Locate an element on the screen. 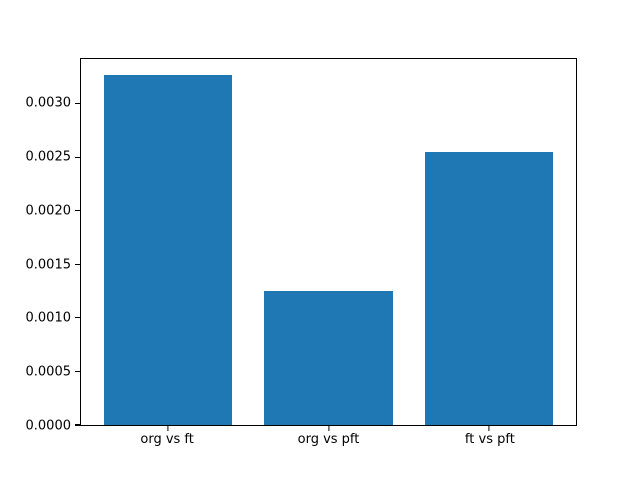 This screenshot has height=480, width=640. y-tick-label: 0.0025 is located at coordinates (48, 157).